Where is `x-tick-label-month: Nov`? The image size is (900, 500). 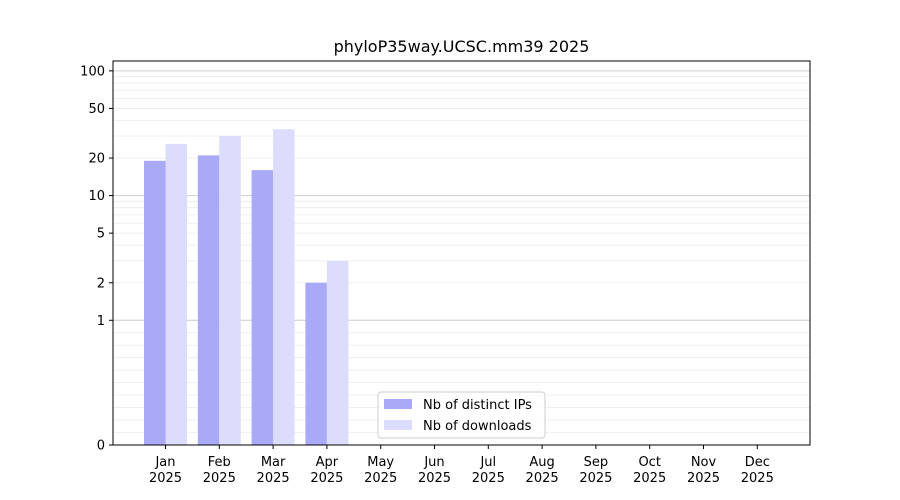
x-tick-label-month: Nov is located at coordinates (704, 462).